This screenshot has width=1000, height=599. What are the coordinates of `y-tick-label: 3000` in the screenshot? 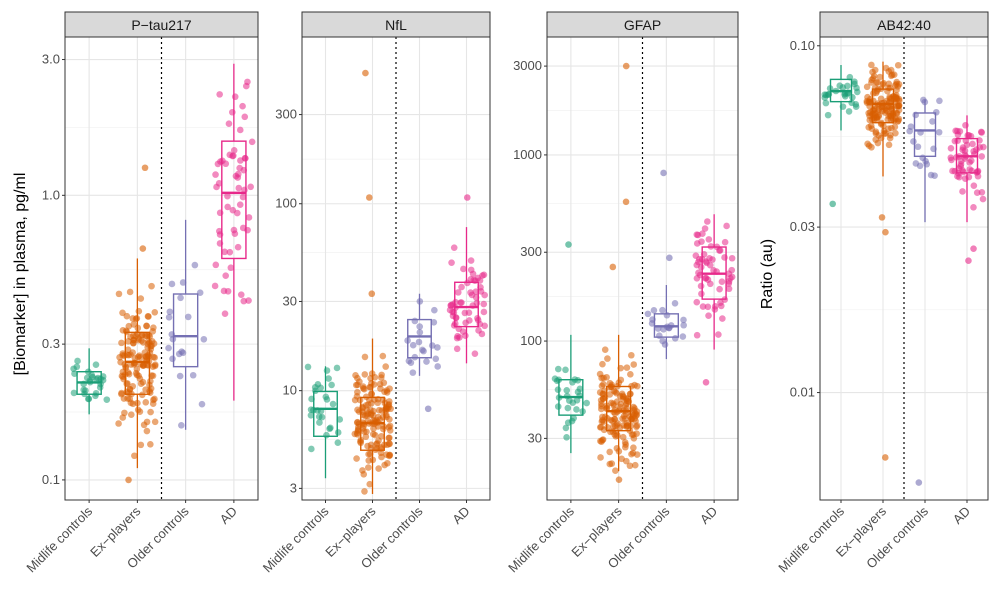 It's located at (527, 65).